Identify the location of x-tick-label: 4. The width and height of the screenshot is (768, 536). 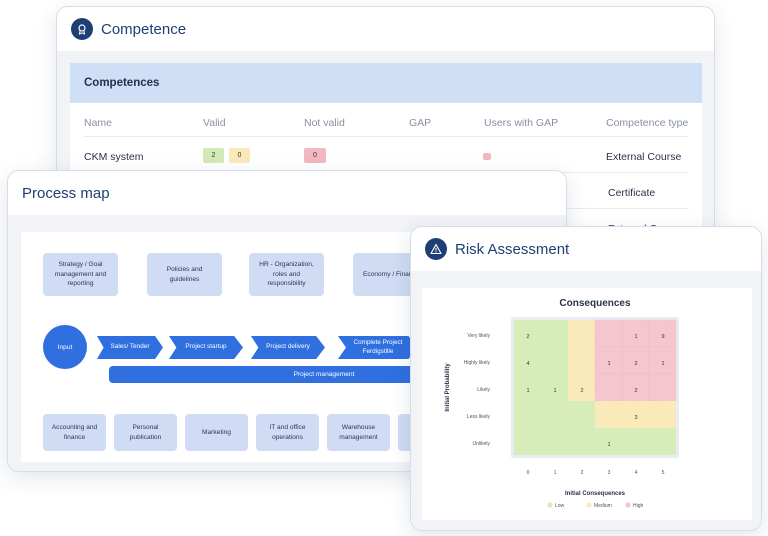
(636, 473).